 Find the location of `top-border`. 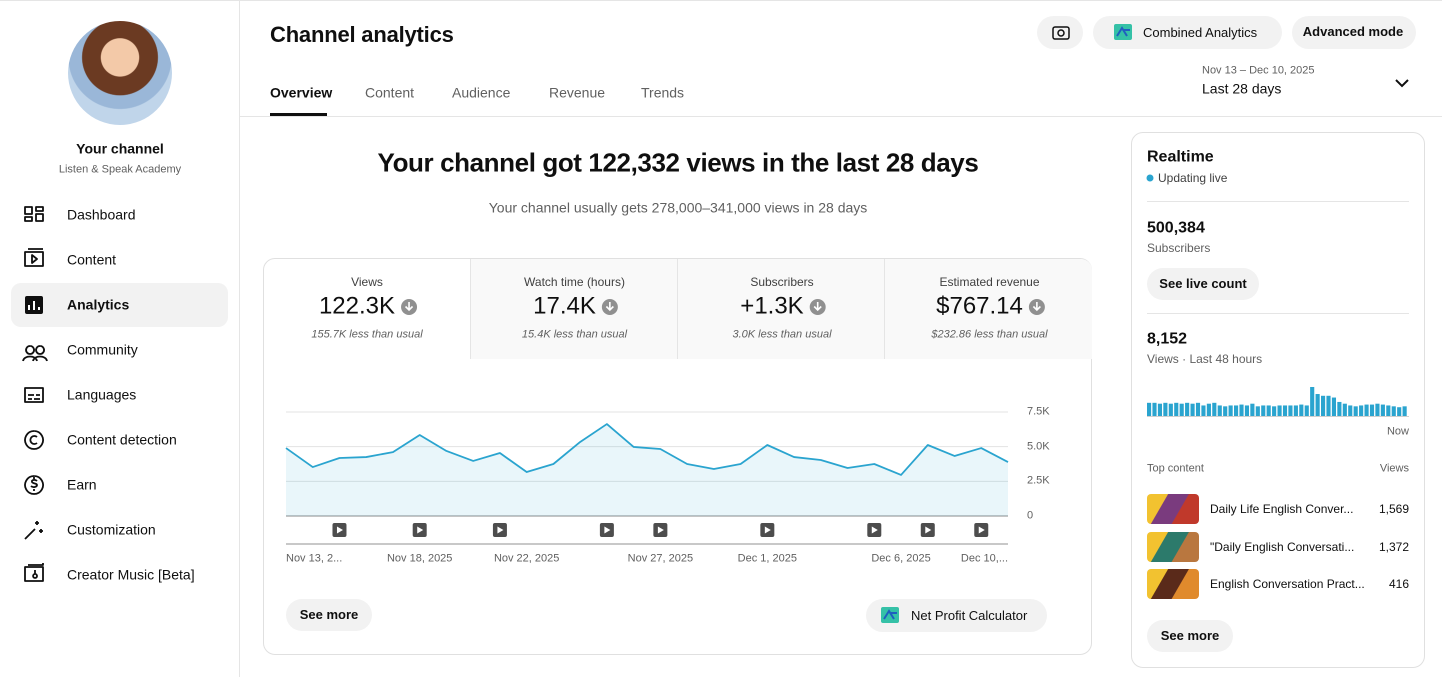

top-border is located at coordinates (721, 0).